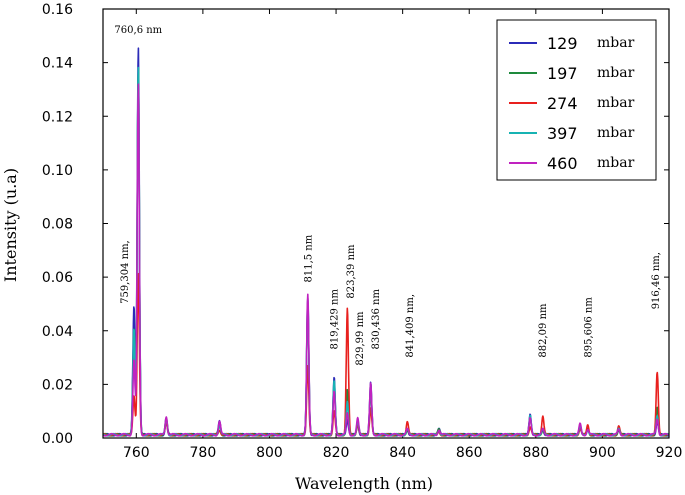 The height and width of the screenshot is (495, 685). What do you see at coordinates (562, 43) in the screenshot?
I see `legend-label: 129` at bounding box center [562, 43].